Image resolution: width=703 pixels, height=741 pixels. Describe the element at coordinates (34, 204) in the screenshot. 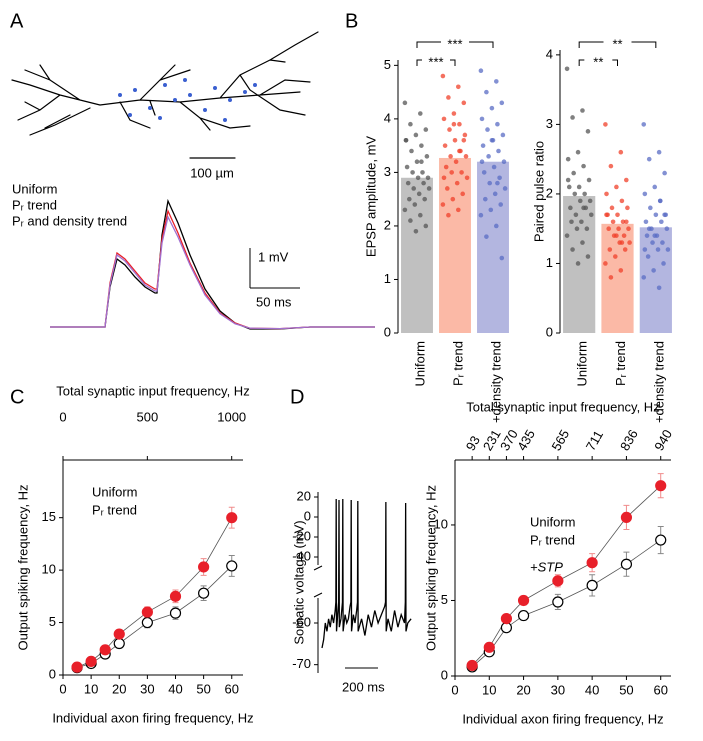

I see `legend-label: Pᵣ trend` at that location.